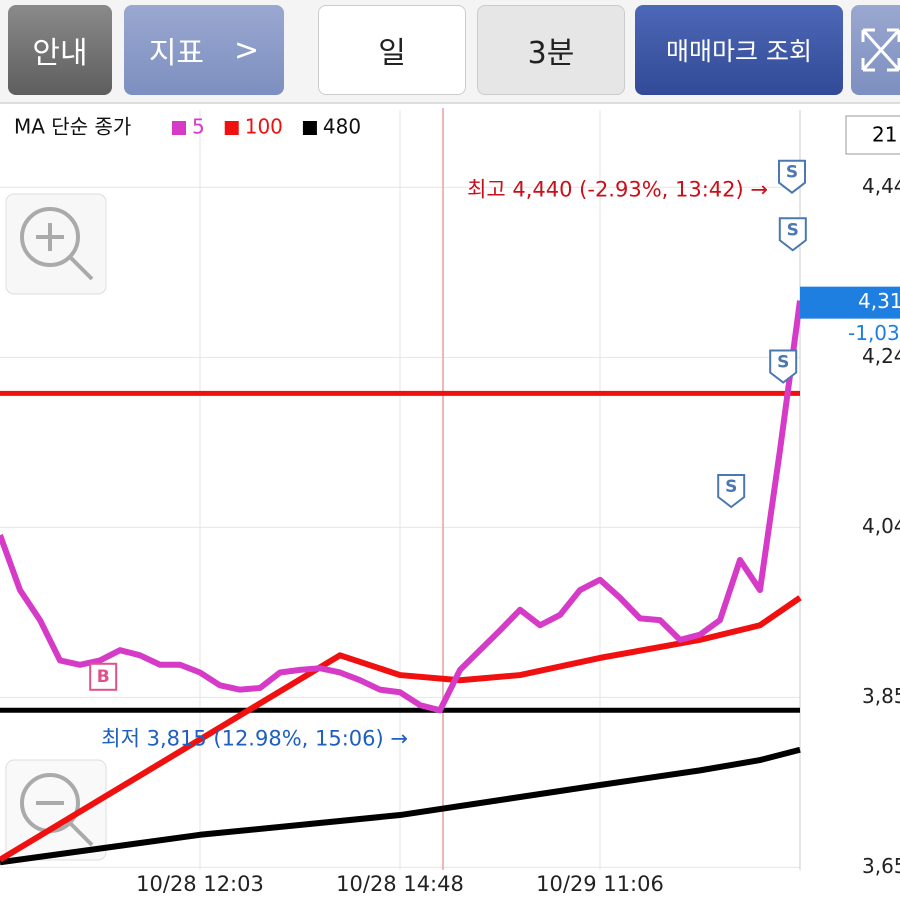 This screenshot has height=900, width=900. Describe the element at coordinates (200, 884) in the screenshot. I see `x-tick-label: 10/28 12:03` at that location.